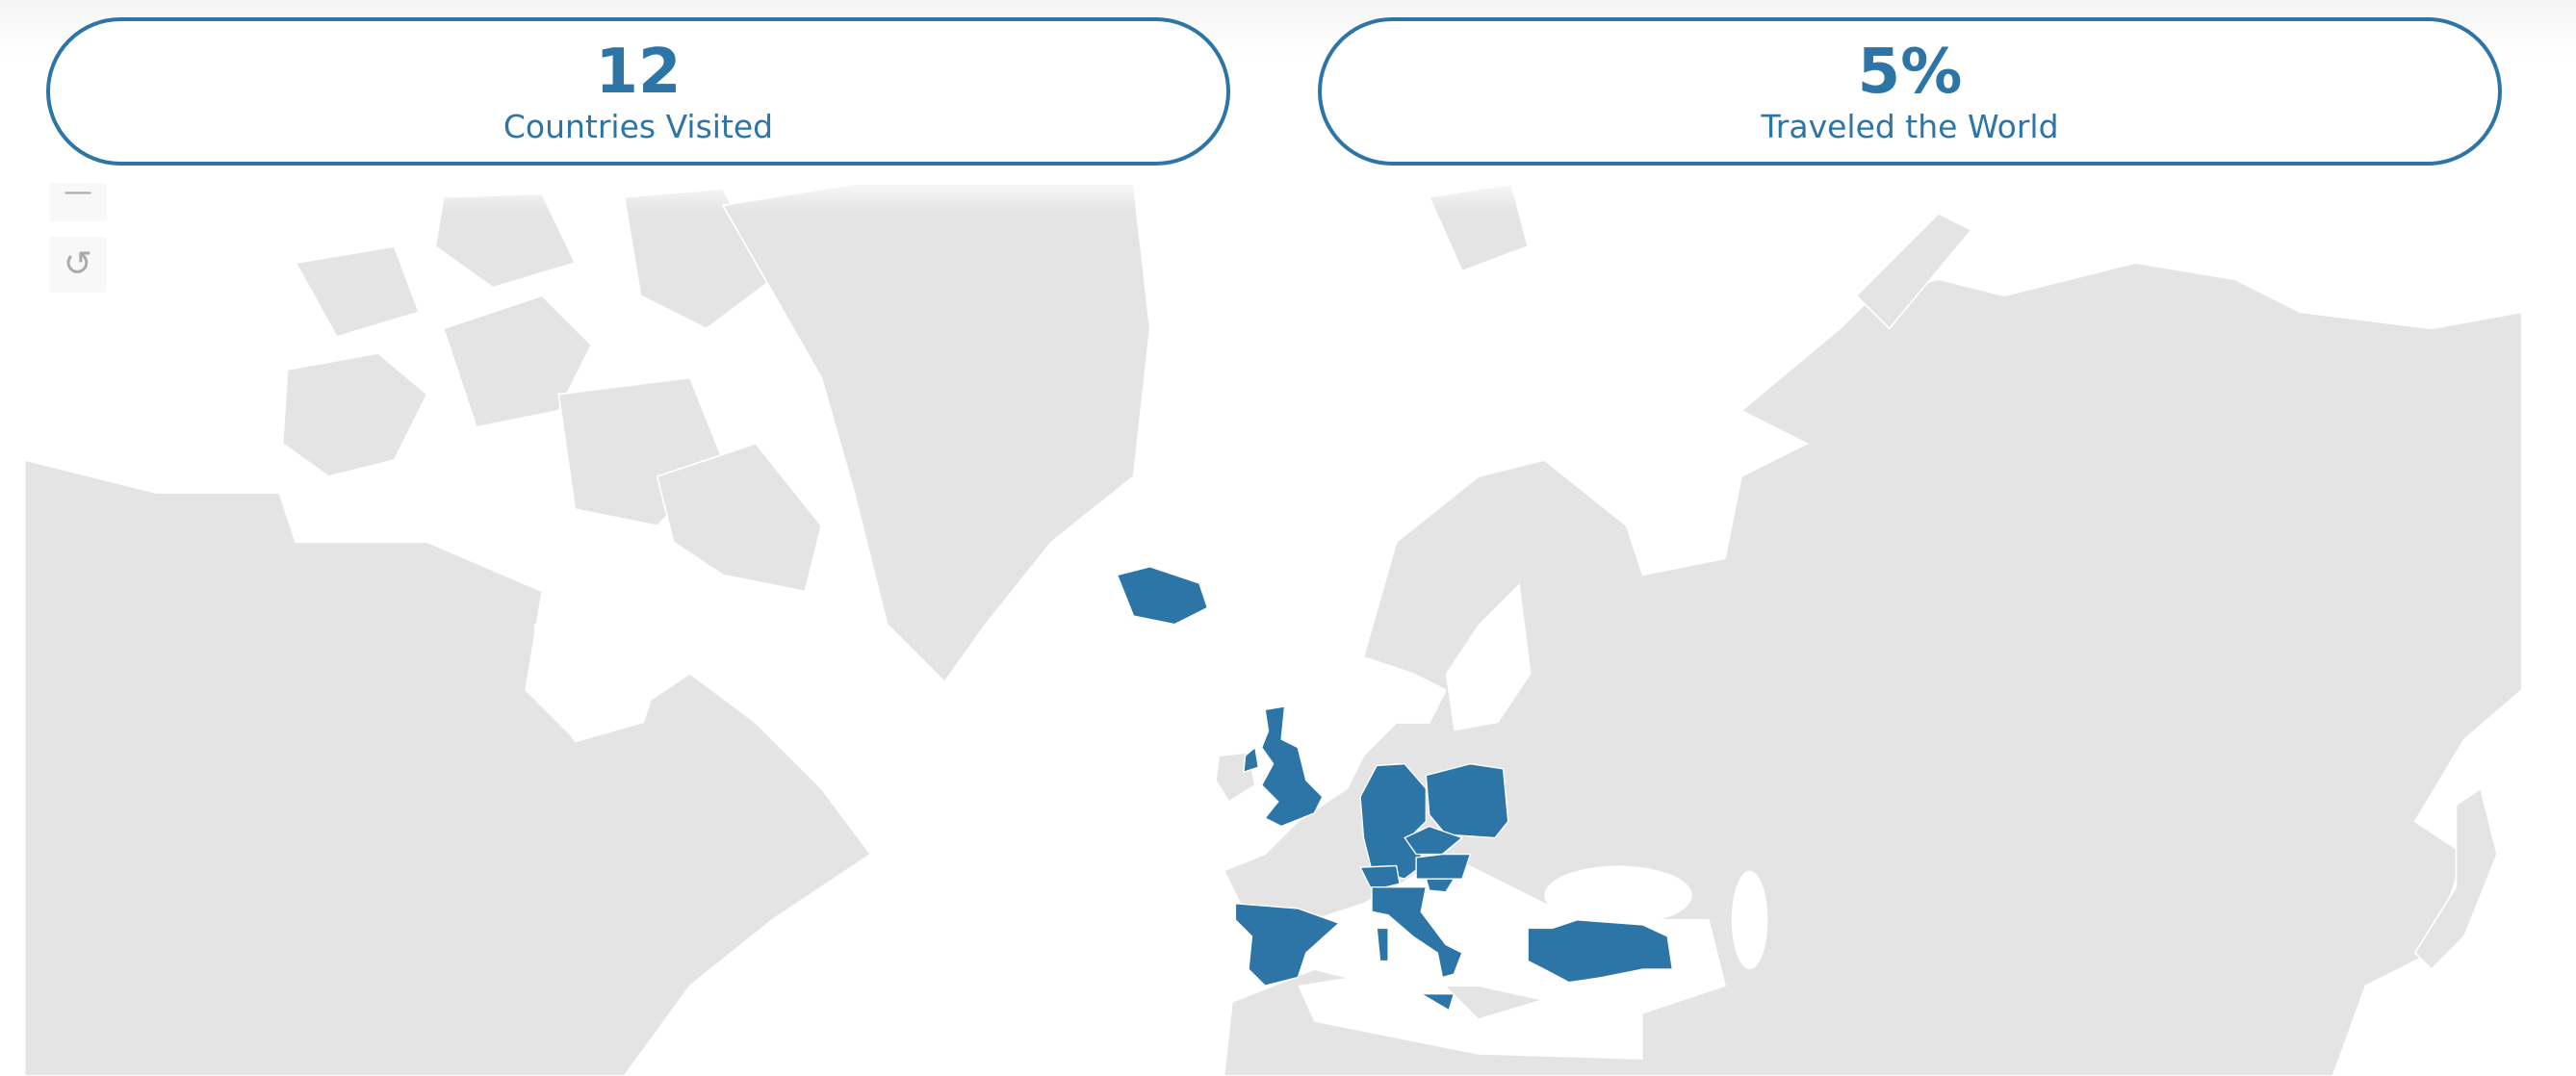 The width and height of the screenshot is (2576, 1076). Describe the element at coordinates (1292, 767) in the screenshot. I see `visited-country-uk` at that location.